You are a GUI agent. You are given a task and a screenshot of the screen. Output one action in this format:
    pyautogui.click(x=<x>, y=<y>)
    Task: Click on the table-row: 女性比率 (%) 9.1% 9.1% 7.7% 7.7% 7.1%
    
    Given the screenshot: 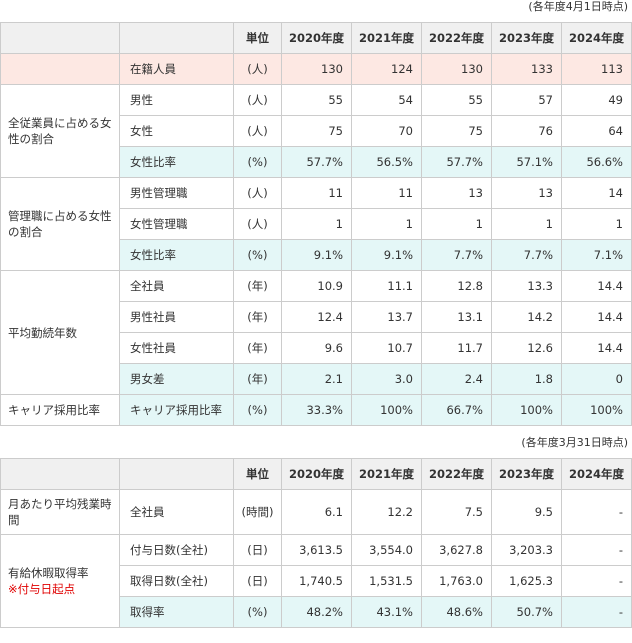 What is the action you would take?
    pyautogui.click(x=316, y=255)
    